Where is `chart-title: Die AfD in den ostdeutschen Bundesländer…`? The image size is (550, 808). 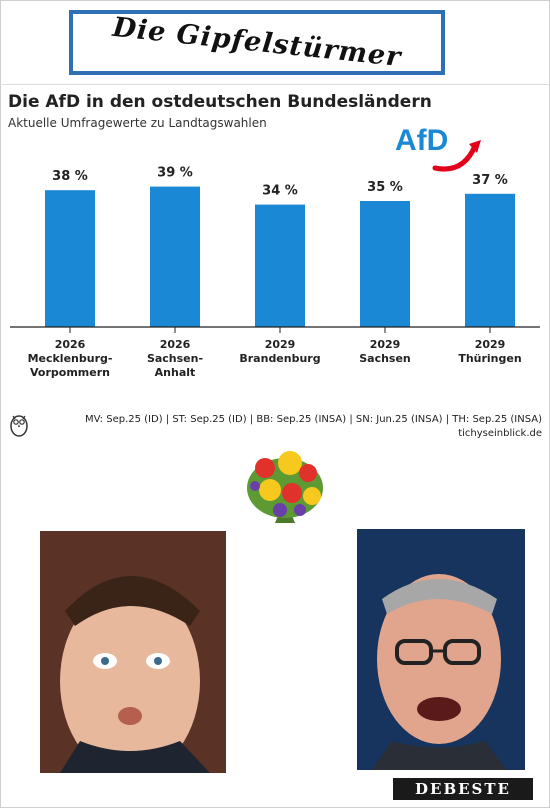
chart-title: Die AfD in den ostdeutschen Bundesländer… is located at coordinates (220, 102).